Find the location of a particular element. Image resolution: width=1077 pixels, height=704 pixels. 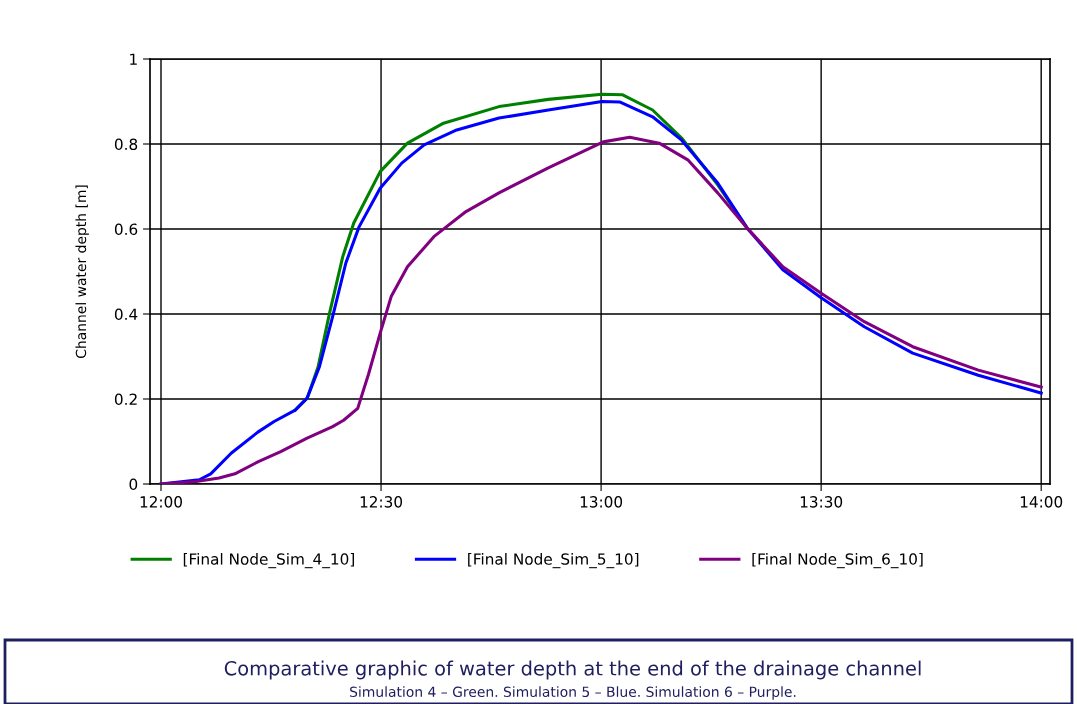

legend-label: [Final Node_Sim_4_10] is located at coordinates (268, 561).